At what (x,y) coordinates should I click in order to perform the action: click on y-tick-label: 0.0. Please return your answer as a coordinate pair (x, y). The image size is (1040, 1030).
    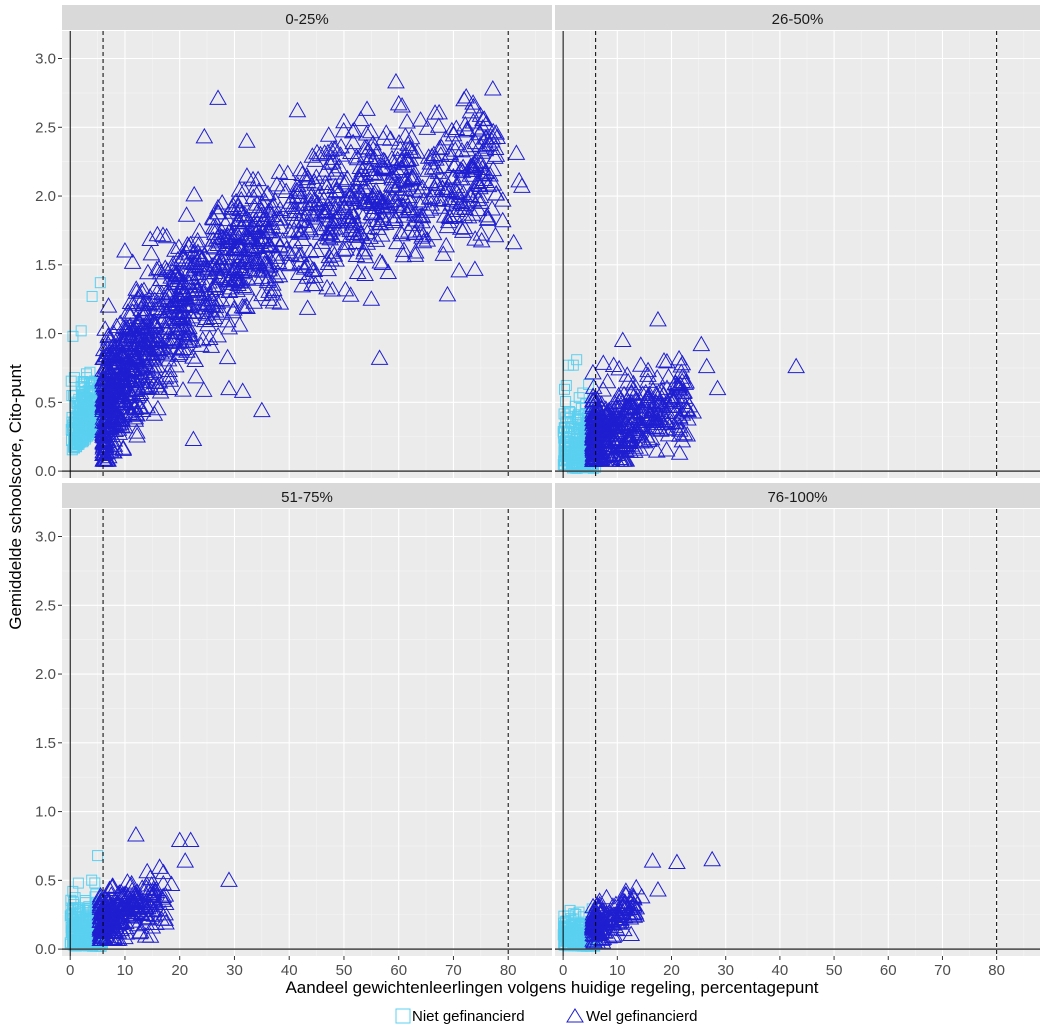
    Looking at the image, I should click on (45, 471).